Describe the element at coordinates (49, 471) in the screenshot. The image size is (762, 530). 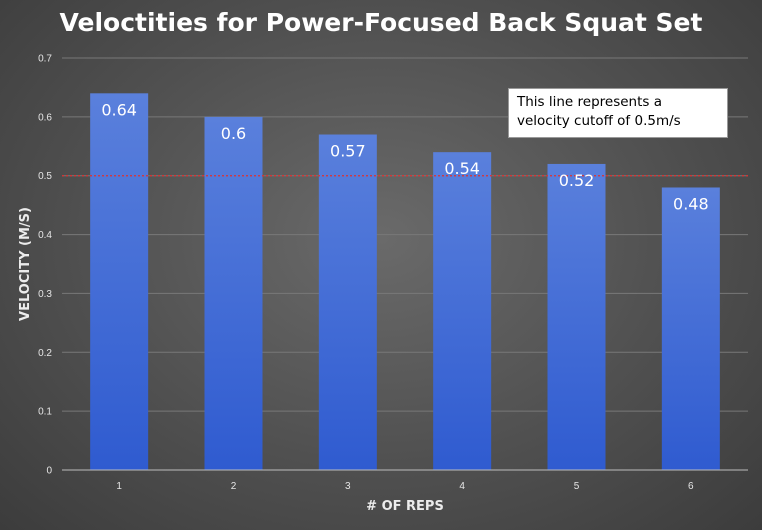
I see `y-tick-label: 0` at that location.